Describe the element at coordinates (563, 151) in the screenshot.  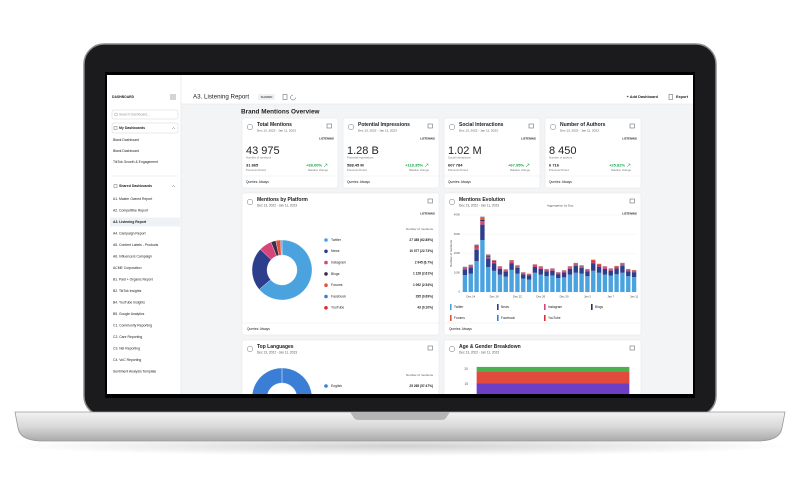
I see `kpi-value: 8 450` at that location.